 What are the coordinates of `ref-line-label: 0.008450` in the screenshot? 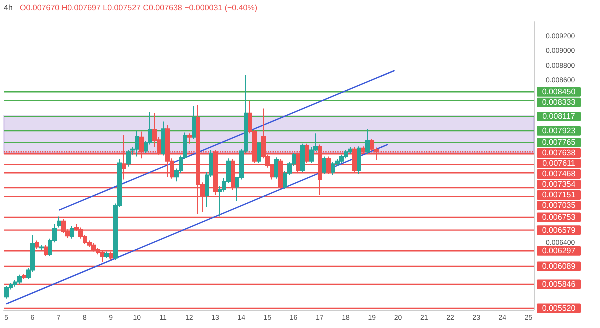 It's located at (559, 92).